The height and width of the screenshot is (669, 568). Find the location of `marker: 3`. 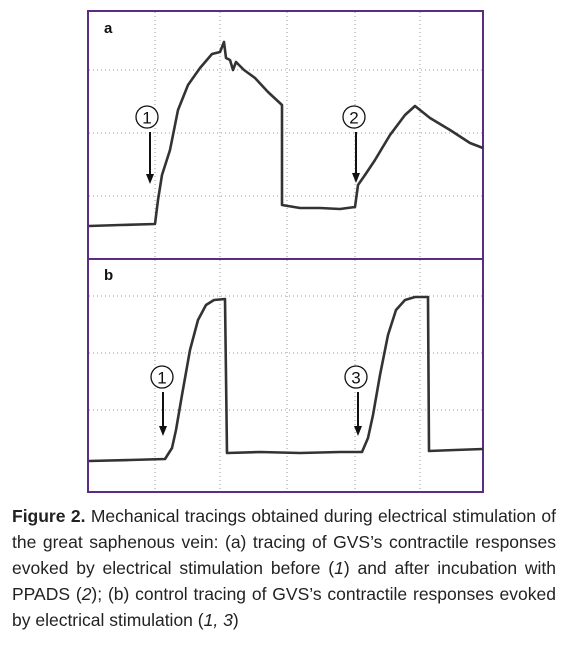

marker: 3 is located at coordinates (356, 400).